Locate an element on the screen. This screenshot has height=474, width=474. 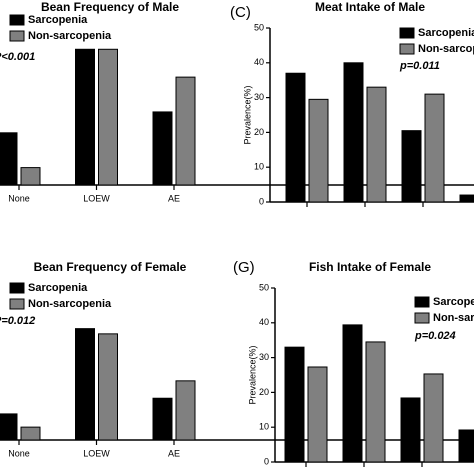
annotation: P=0.012 is located at coordinates (17, 321).